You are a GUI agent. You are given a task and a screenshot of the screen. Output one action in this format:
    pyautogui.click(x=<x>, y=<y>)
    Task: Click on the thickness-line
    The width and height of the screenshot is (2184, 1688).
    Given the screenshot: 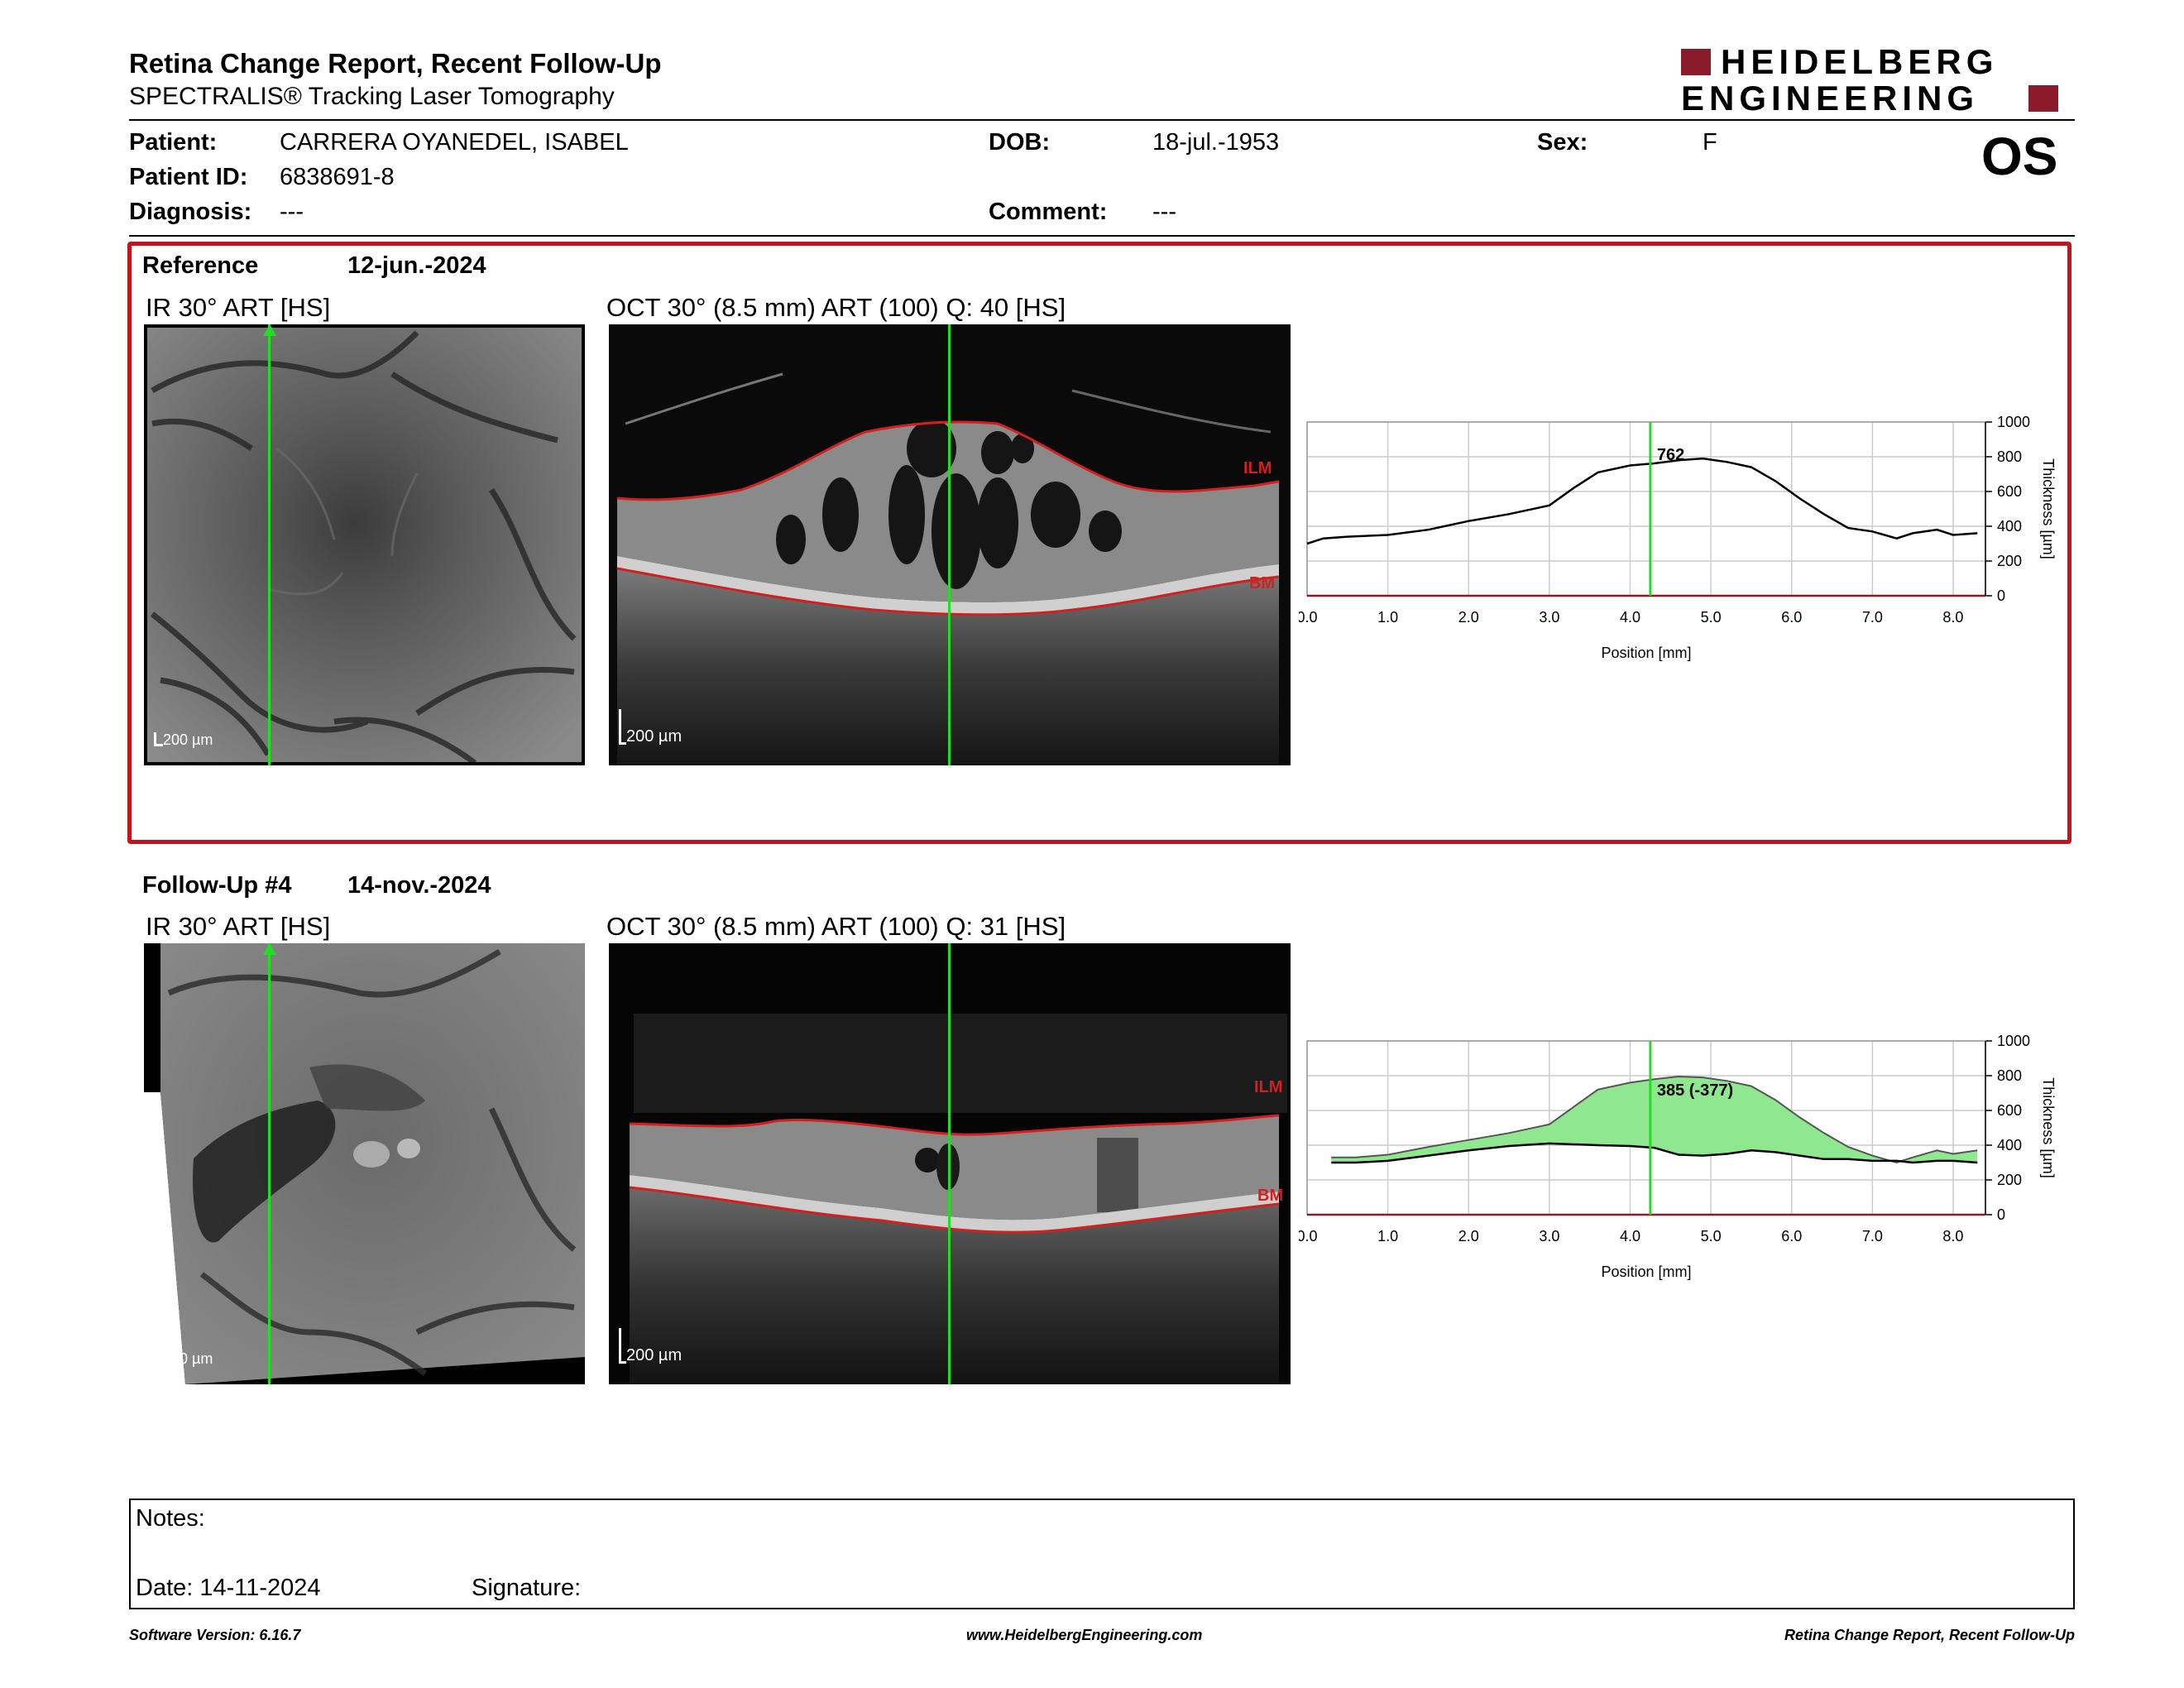 What is the action you would take?
    pyautogui.click(x=1642, y=501)
    